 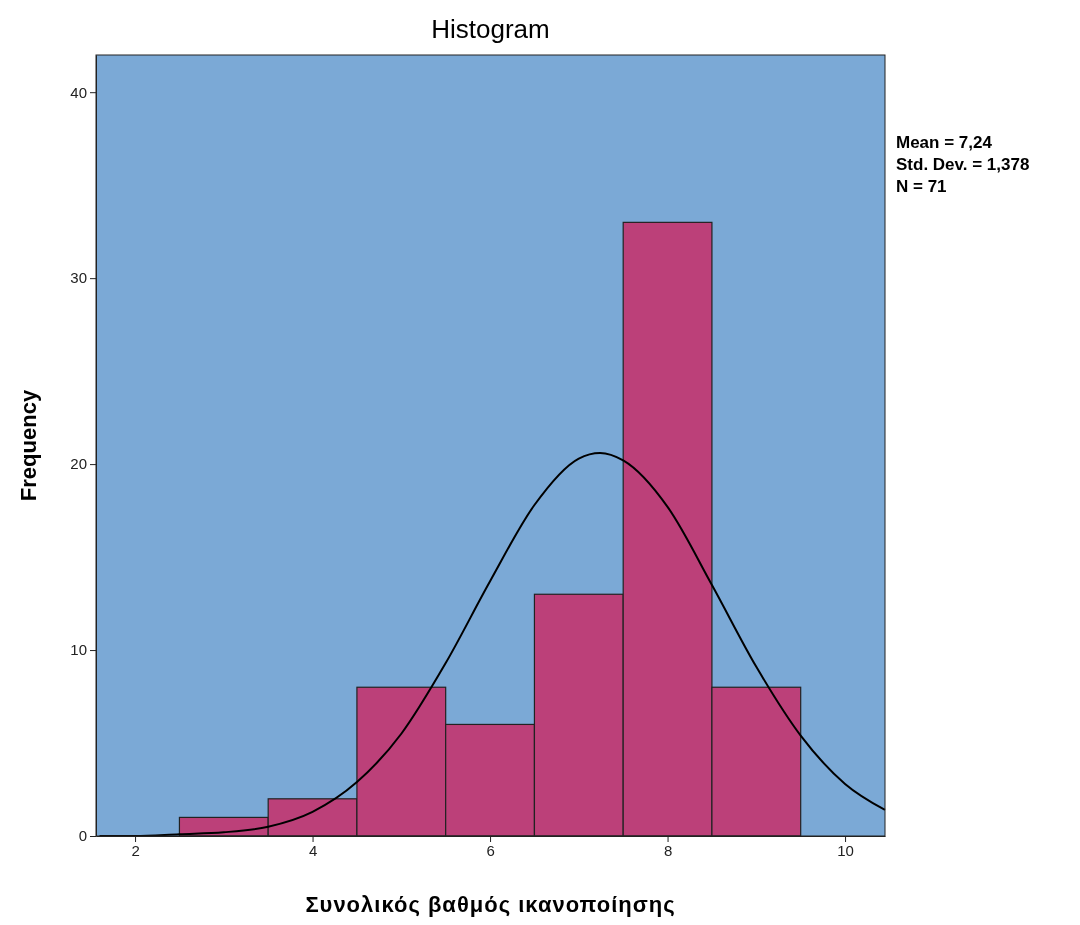 I want to click on x-axis-title: Συνολικός βαθμός ικανοποίησης, so click(x=490, y=904).